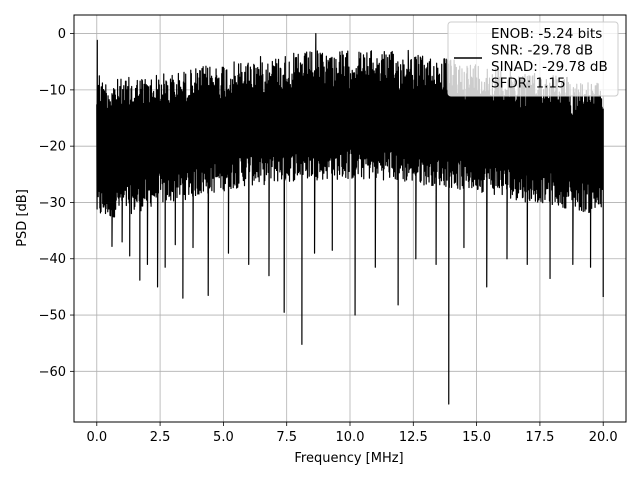 This screenshot has width=640, height=480. Describe the element at coordinates (52, 203) in the screenshot. I see `y-tick-label: −30` at that location.